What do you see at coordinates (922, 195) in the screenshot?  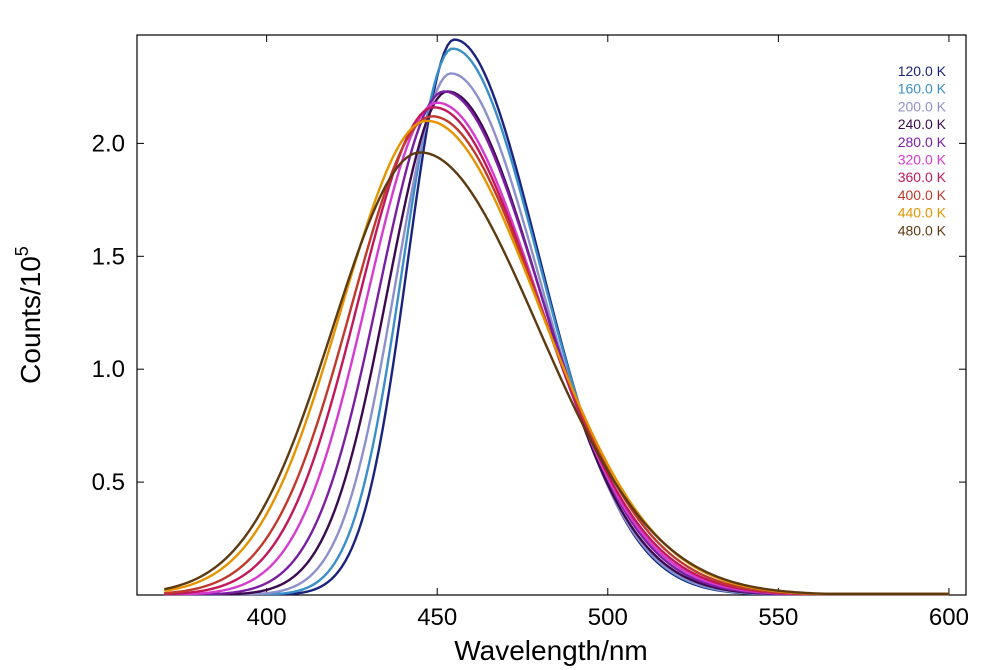 I see `legend-entry: 400.0 K` at bounding box center [922, 195].